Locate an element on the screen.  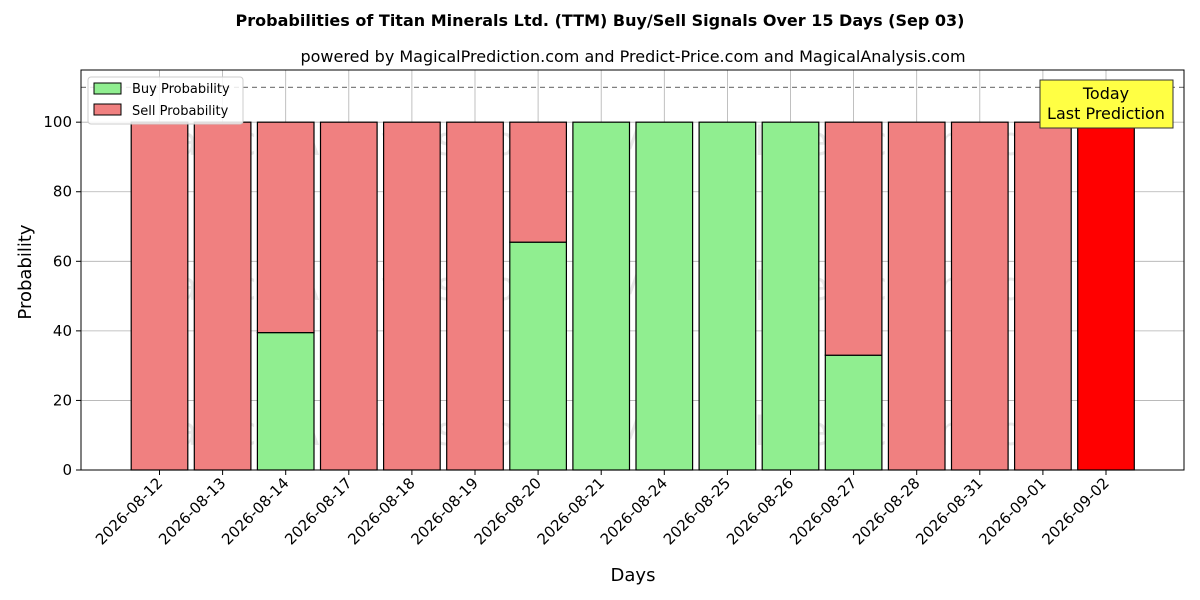
x-tick-label: 2026-08-18 is located at coordinates (381, 511).